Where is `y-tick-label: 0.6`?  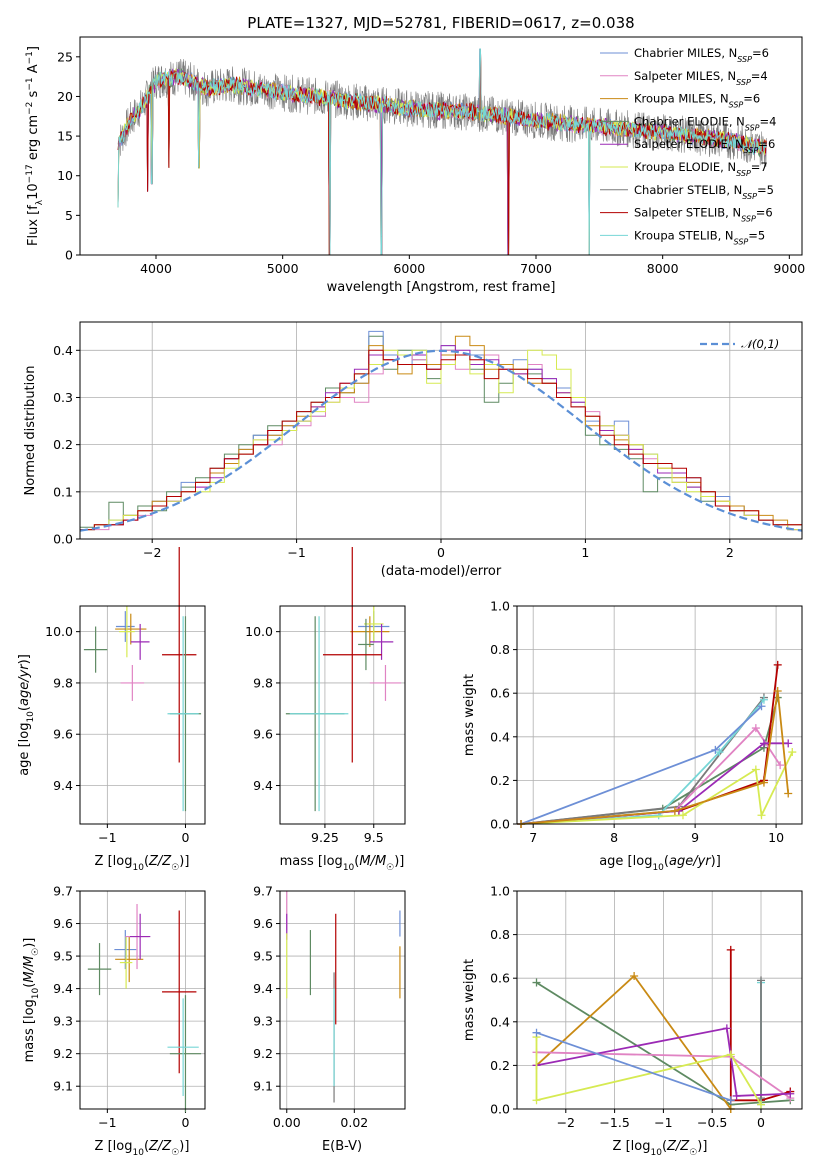
y-tick-label: 0.6 is located at coordinates (500, 978).